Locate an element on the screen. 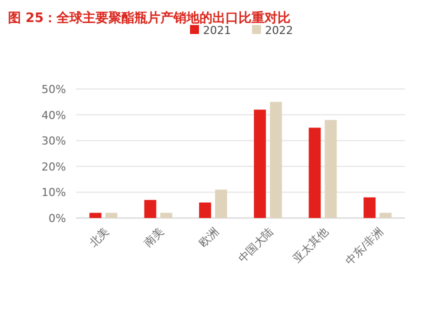 The height and width of the screenshot is (328, 429). y-tick-label: 40% is located at coordinates (54, 115).